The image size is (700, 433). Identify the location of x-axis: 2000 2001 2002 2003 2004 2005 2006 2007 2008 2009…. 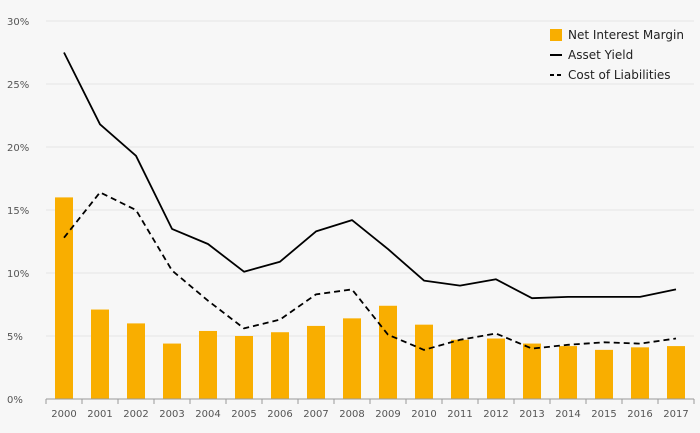
(370, 409).